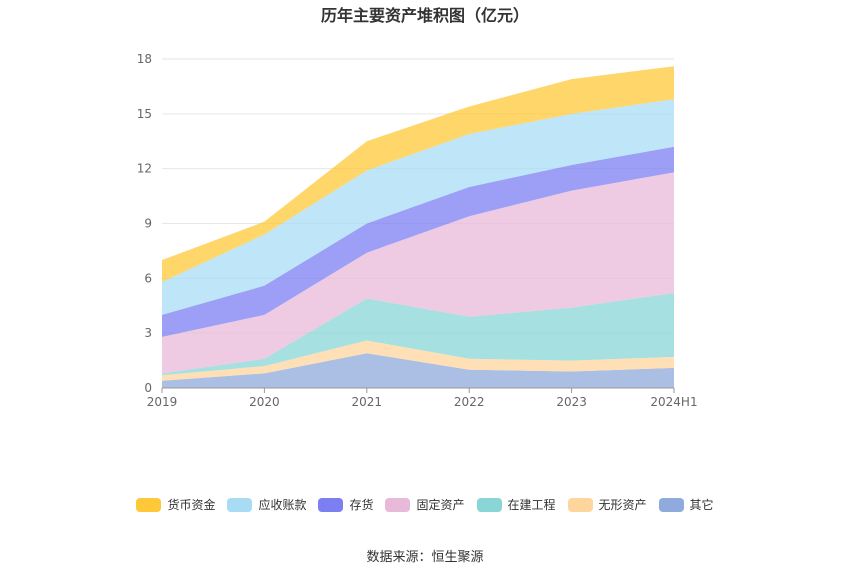 The width and height of the screenshot is (850, 575). Describe the element at coordinates (148, 333) in the screenshot. I see `y-tick-label: 3` at that location.